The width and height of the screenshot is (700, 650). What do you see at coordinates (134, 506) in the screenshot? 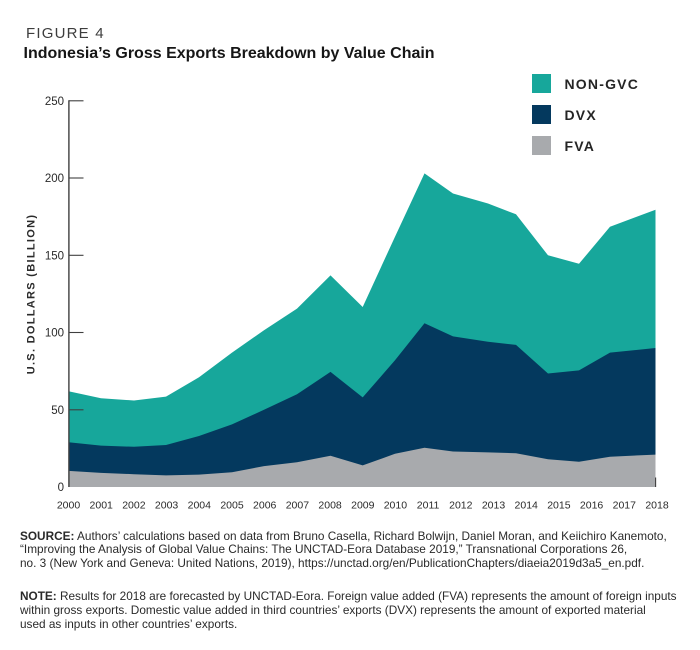
I see `svg-text: 2002` at bounding box center [134, 506].